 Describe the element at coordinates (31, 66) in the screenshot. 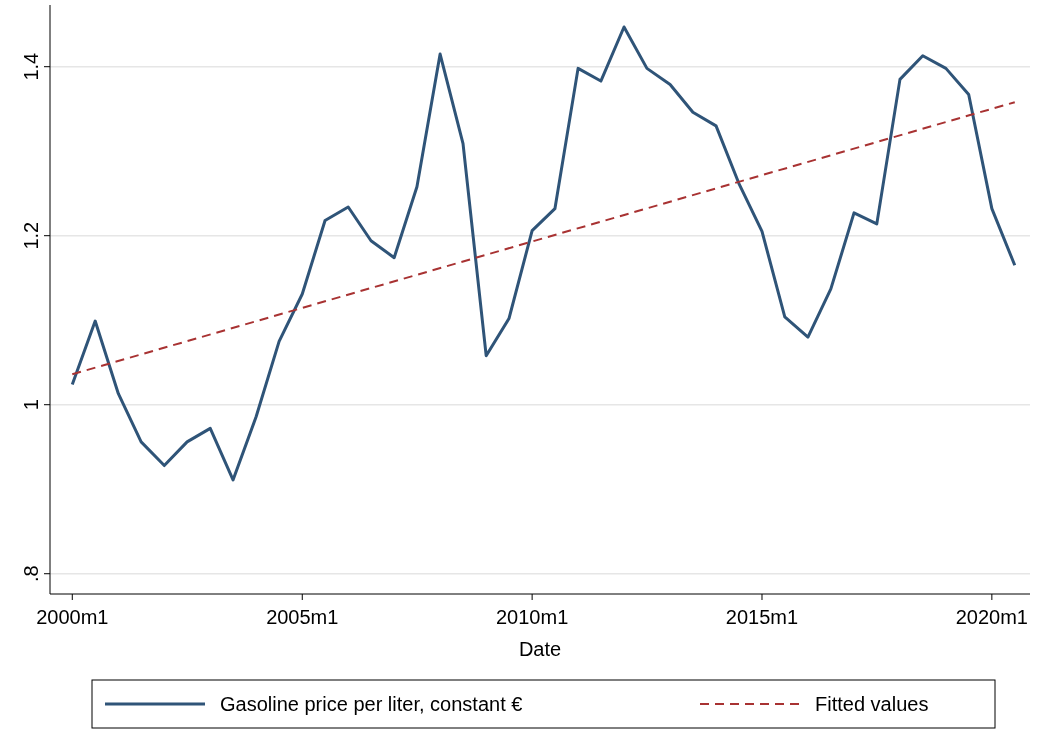

I see `y-tick-label: 1.4` at that location.